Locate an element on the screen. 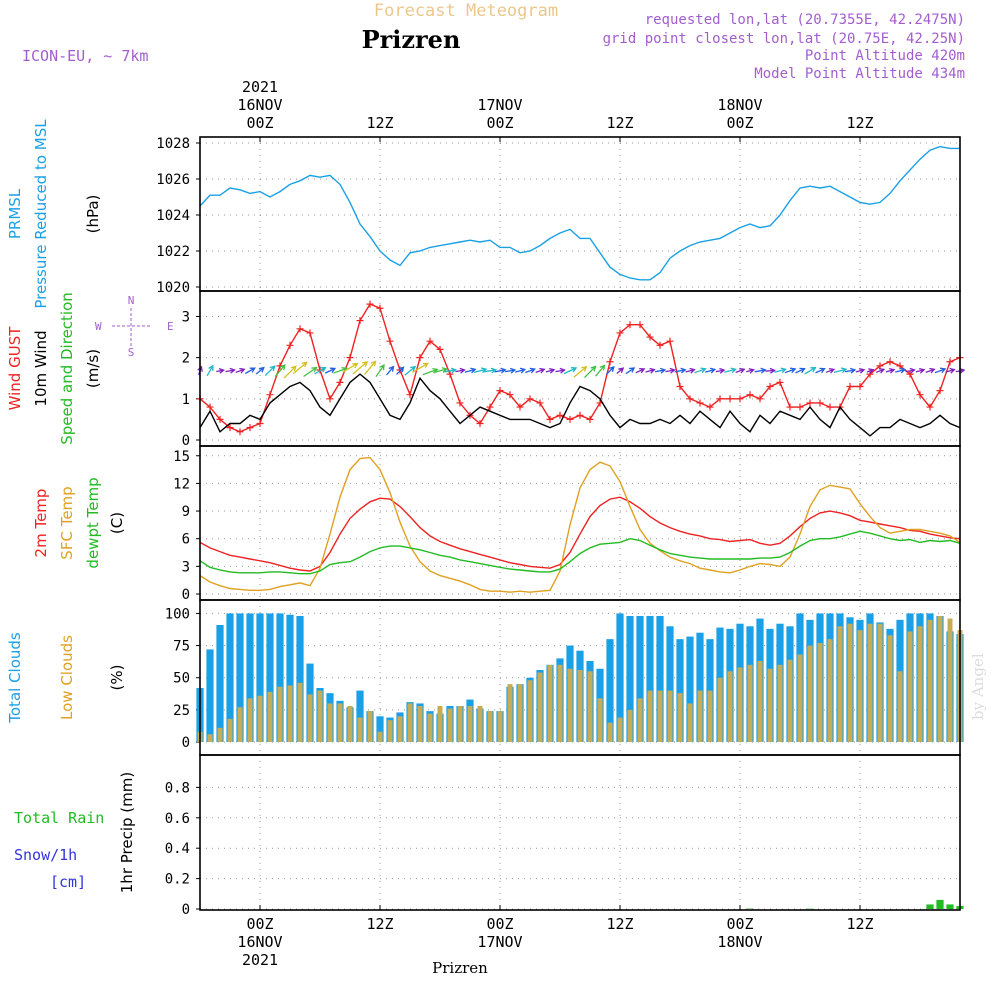  time-label-bottom: 00Z is located at coordinates (499, 924).